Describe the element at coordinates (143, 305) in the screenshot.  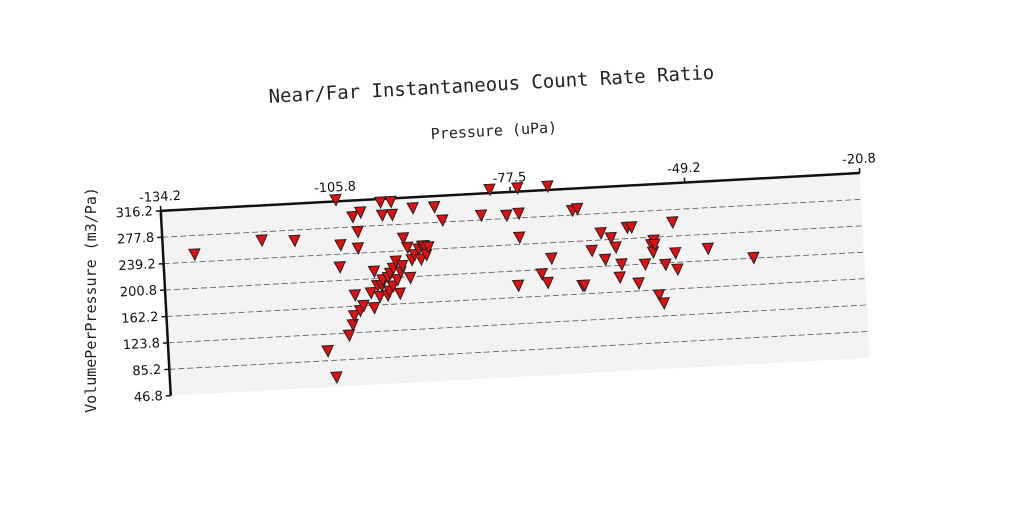
I see `y-ticks: 46.8 85.2 123.8 162.2 200.8 239.2 277.8 316.2` at that location.